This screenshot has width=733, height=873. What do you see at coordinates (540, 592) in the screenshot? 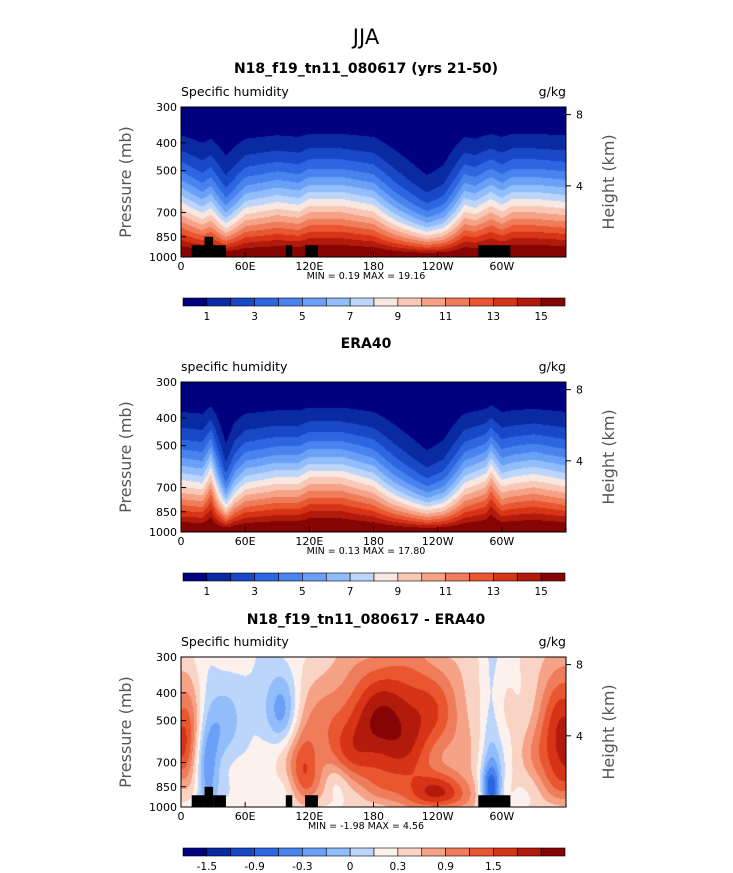
I see `colorbar-label: 15` at bounding box center [540, 592].